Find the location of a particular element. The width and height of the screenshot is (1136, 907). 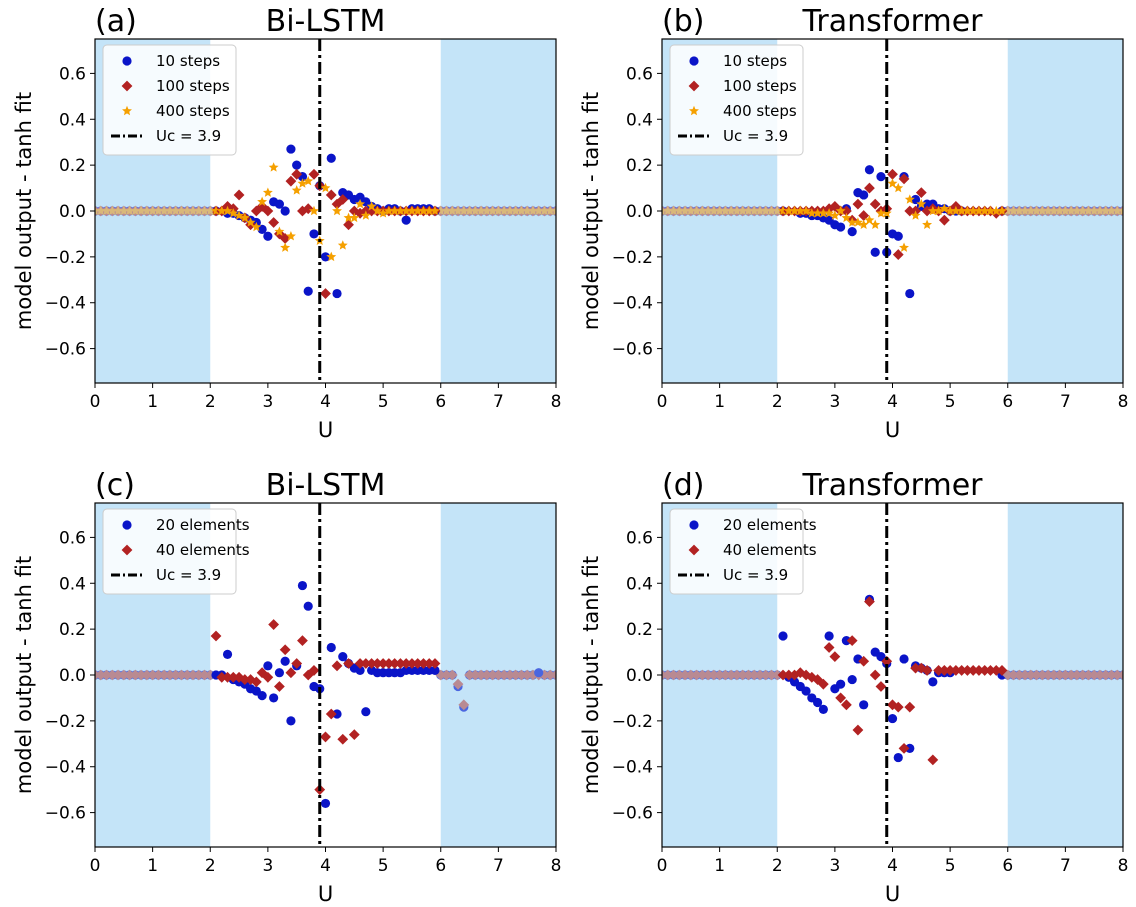

legend-label: 20 elements is located at coordinates (770, 525).